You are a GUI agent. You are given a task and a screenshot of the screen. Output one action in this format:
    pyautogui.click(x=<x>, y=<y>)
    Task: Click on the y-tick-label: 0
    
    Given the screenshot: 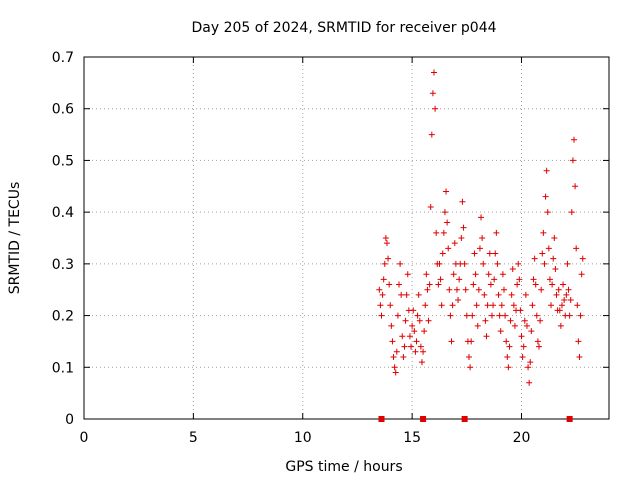 What is the action you would take?
    pyautogui.click(x=69, y=420)
    